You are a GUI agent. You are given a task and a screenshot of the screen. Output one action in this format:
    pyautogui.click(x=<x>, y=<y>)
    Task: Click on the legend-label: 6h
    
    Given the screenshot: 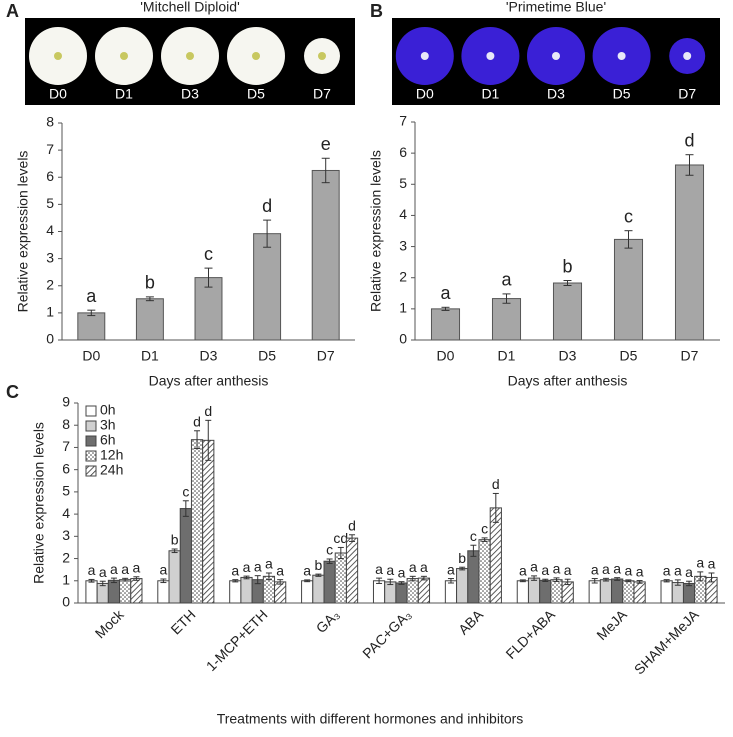 What is the action you would take?
    pyautogui.click(x=108, y=440)
    